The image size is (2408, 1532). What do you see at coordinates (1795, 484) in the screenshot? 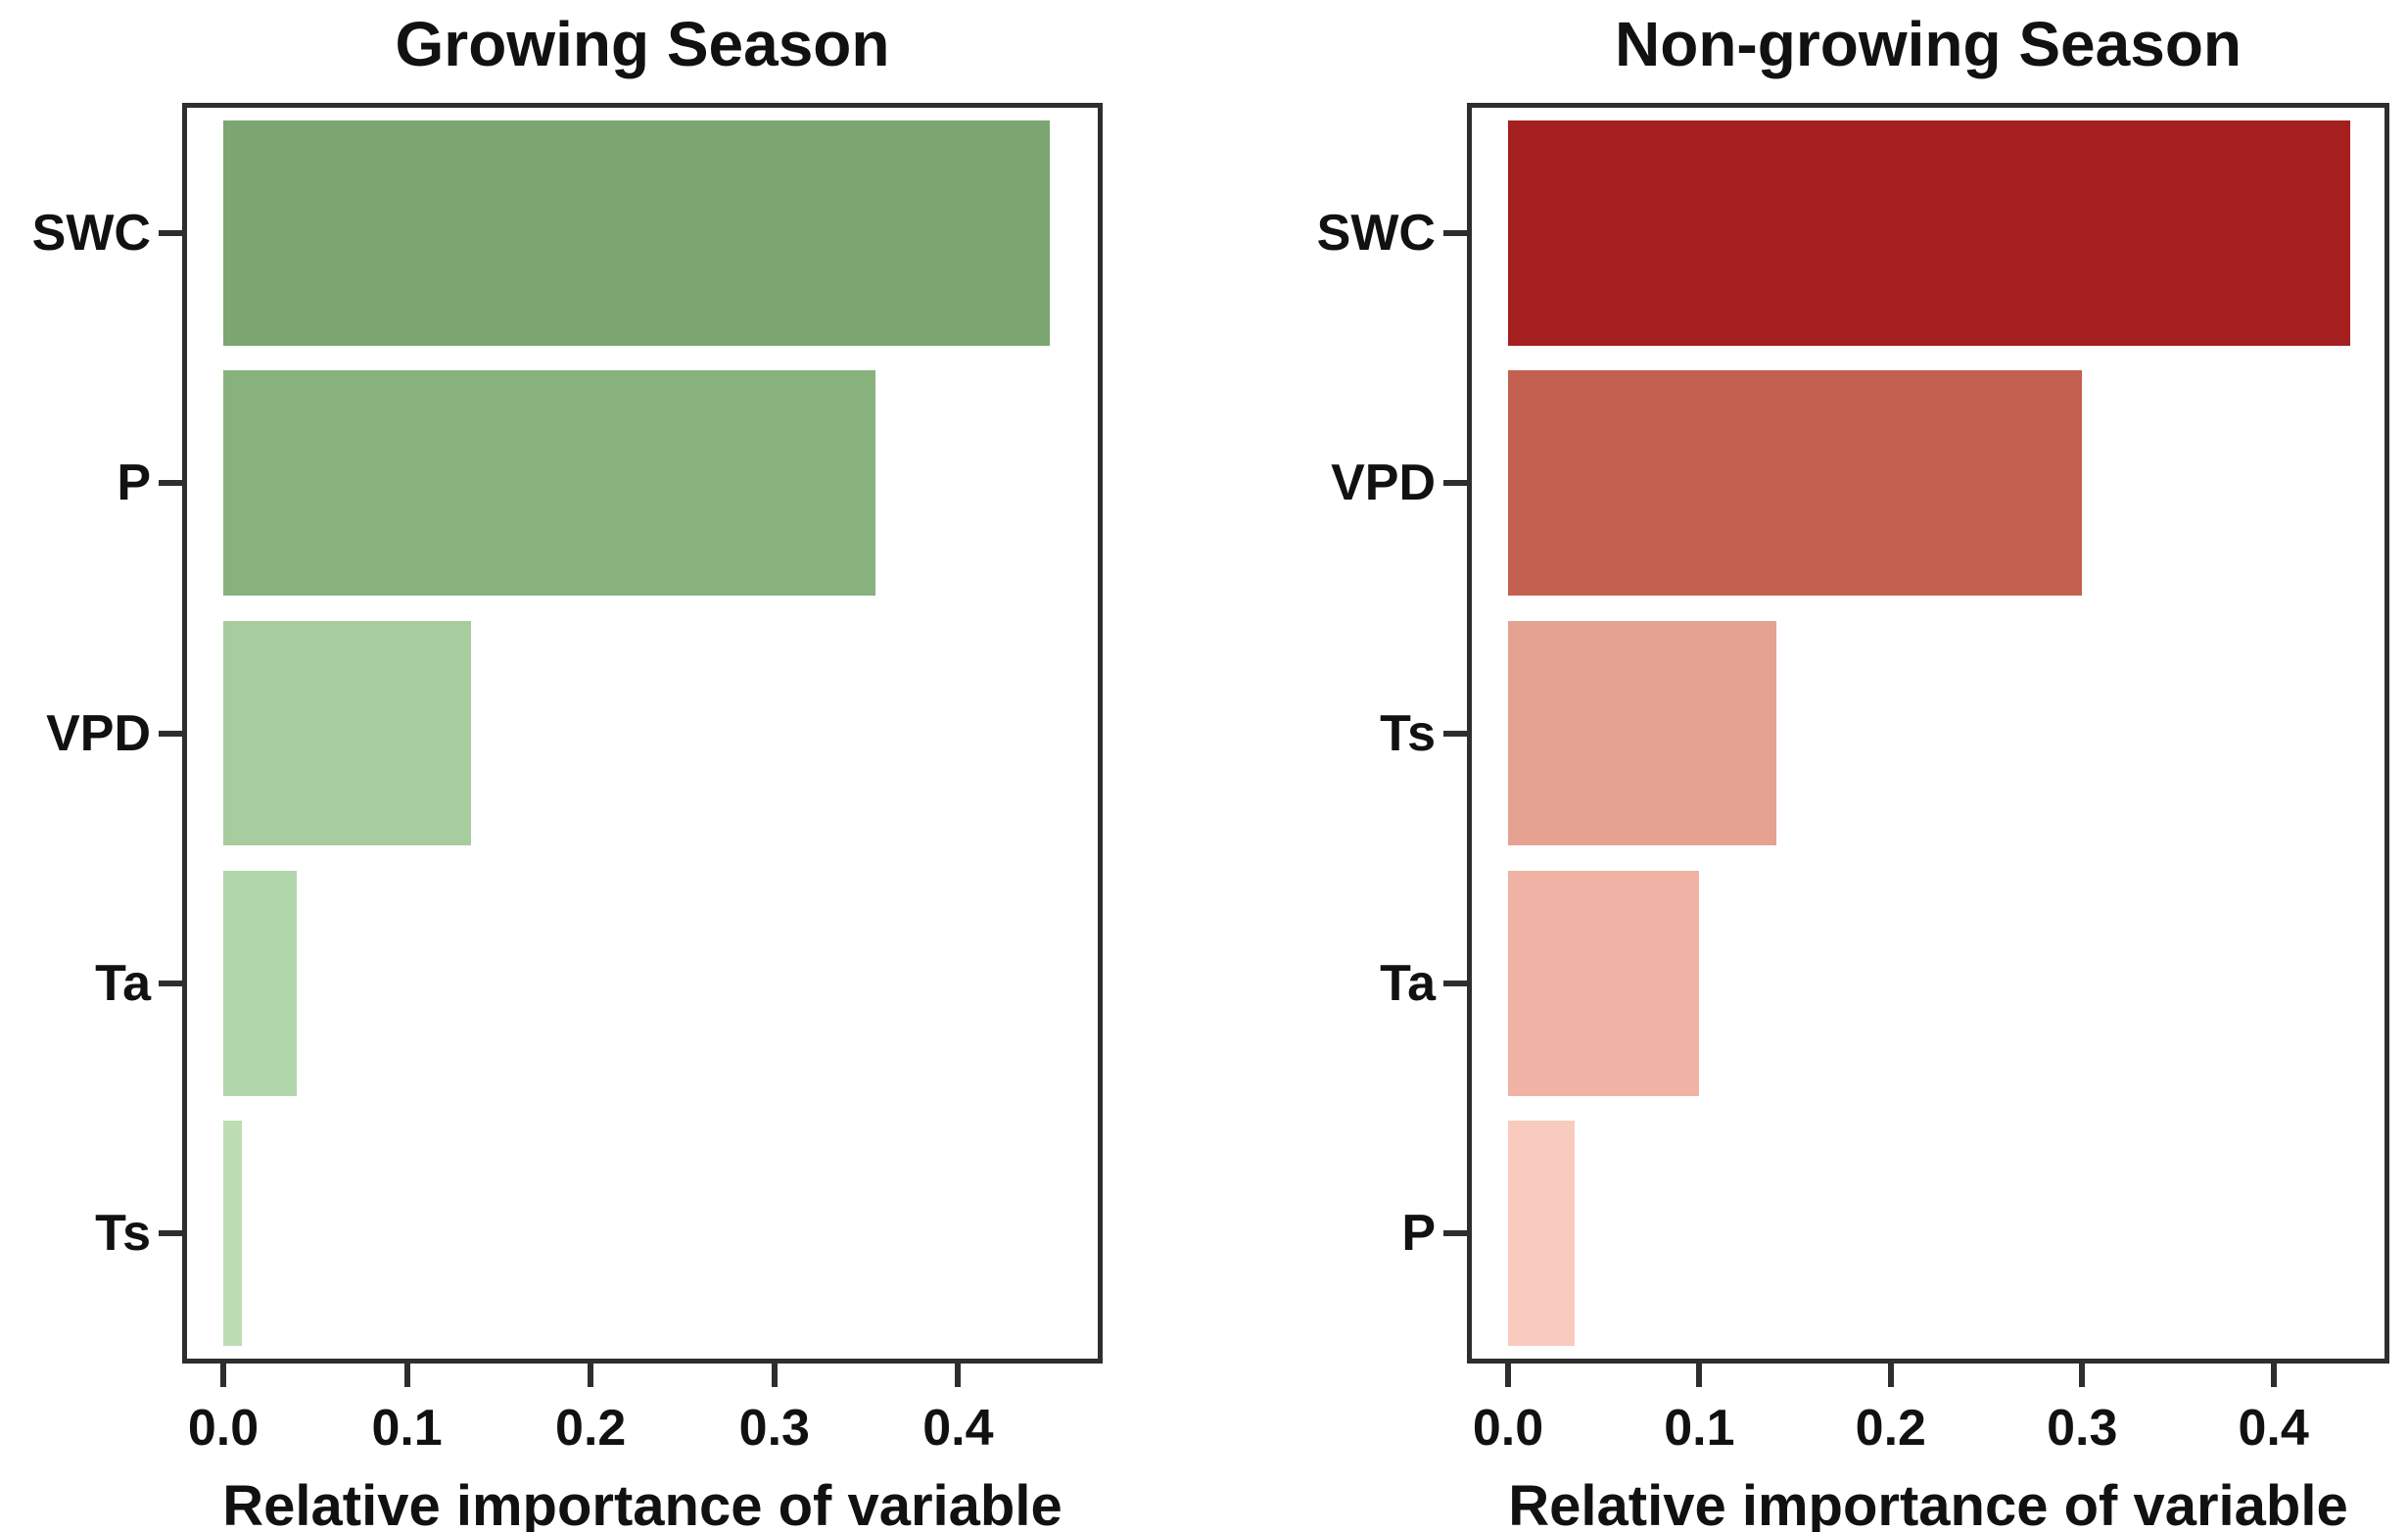
I see `bar-non-growing-season-vpd` at bounding box center [1795, 484].